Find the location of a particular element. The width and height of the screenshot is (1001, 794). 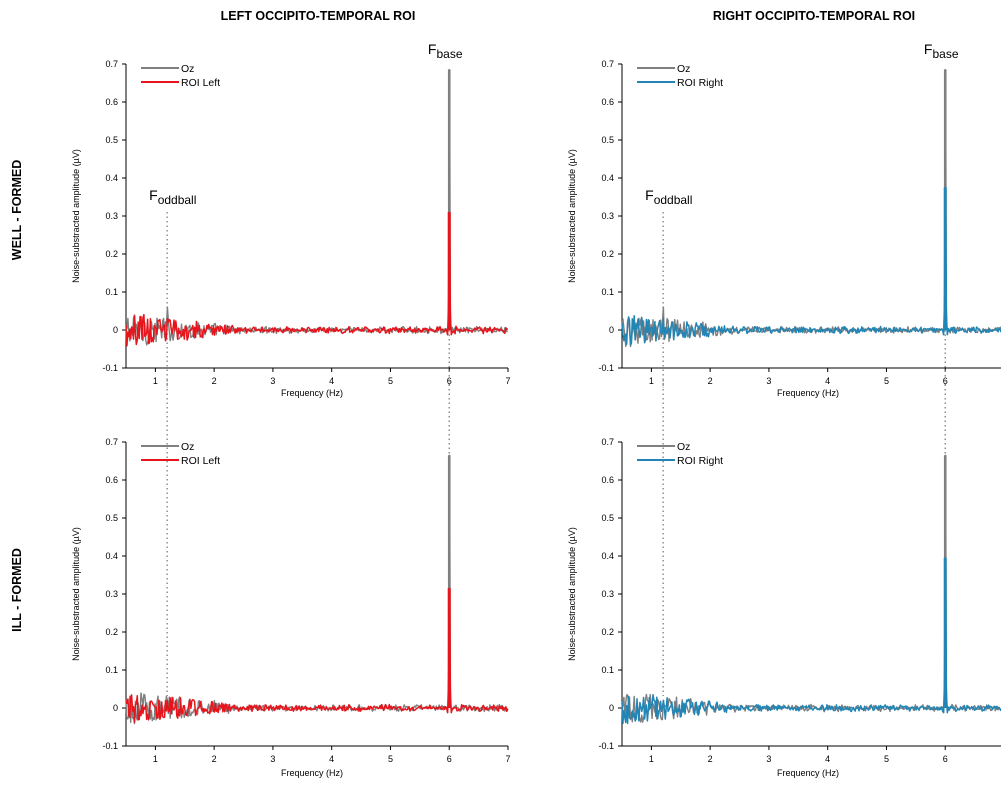

row-title-well-formed: WELL - FORMED is located at coordinates (17, 210).